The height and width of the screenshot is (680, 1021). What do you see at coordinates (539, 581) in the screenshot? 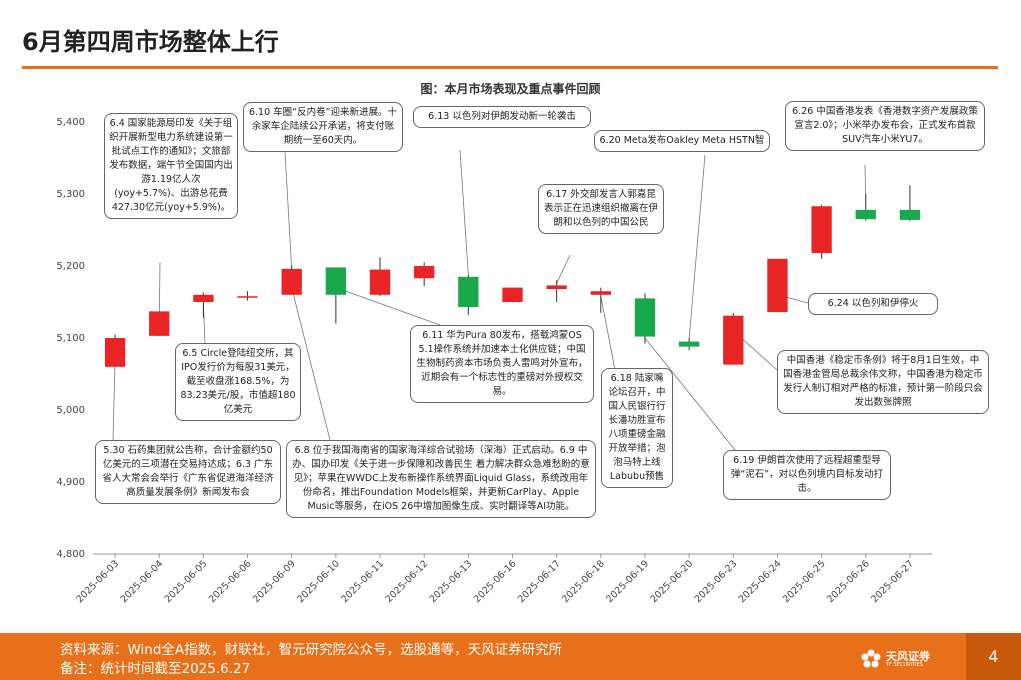
I see `x-tick-label: 2025-06-17` at bounding box center [539, 581].